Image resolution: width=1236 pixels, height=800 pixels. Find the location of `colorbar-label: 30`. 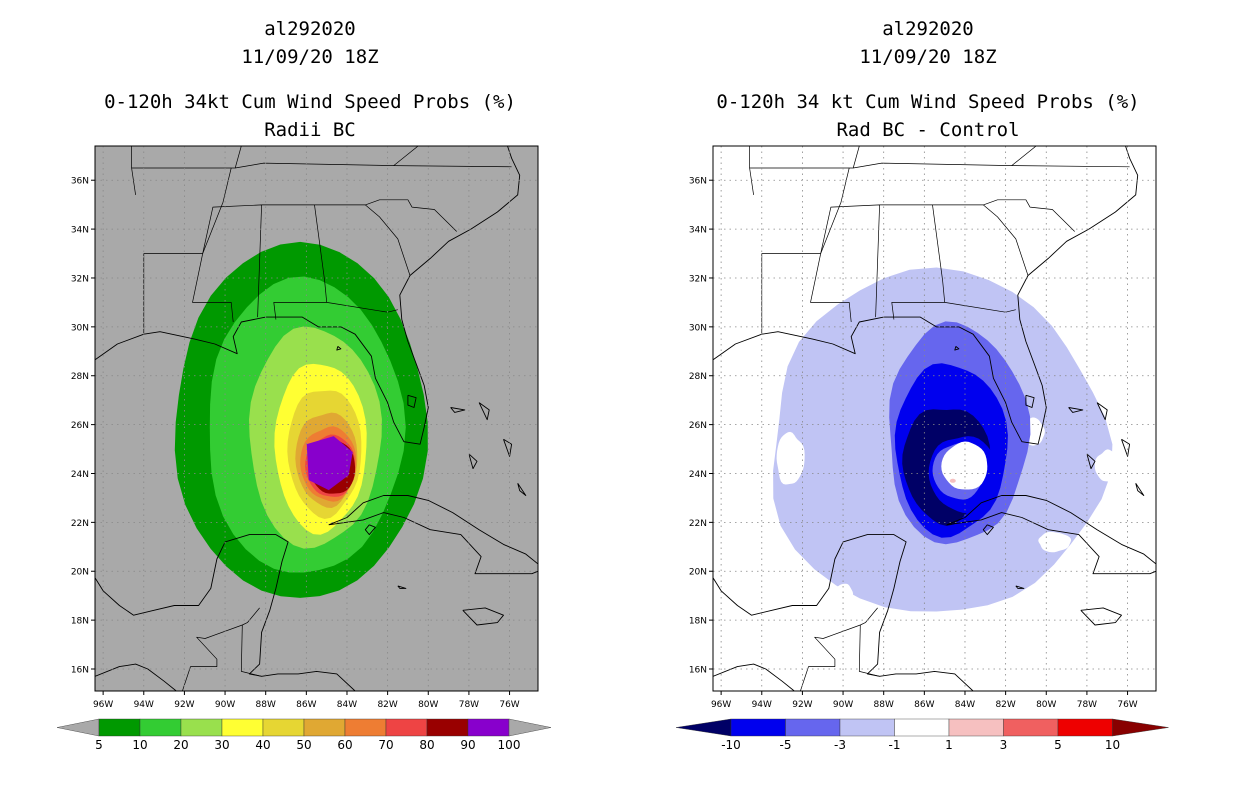

colorbar-label: 30 is located at coordinates (221, 745).